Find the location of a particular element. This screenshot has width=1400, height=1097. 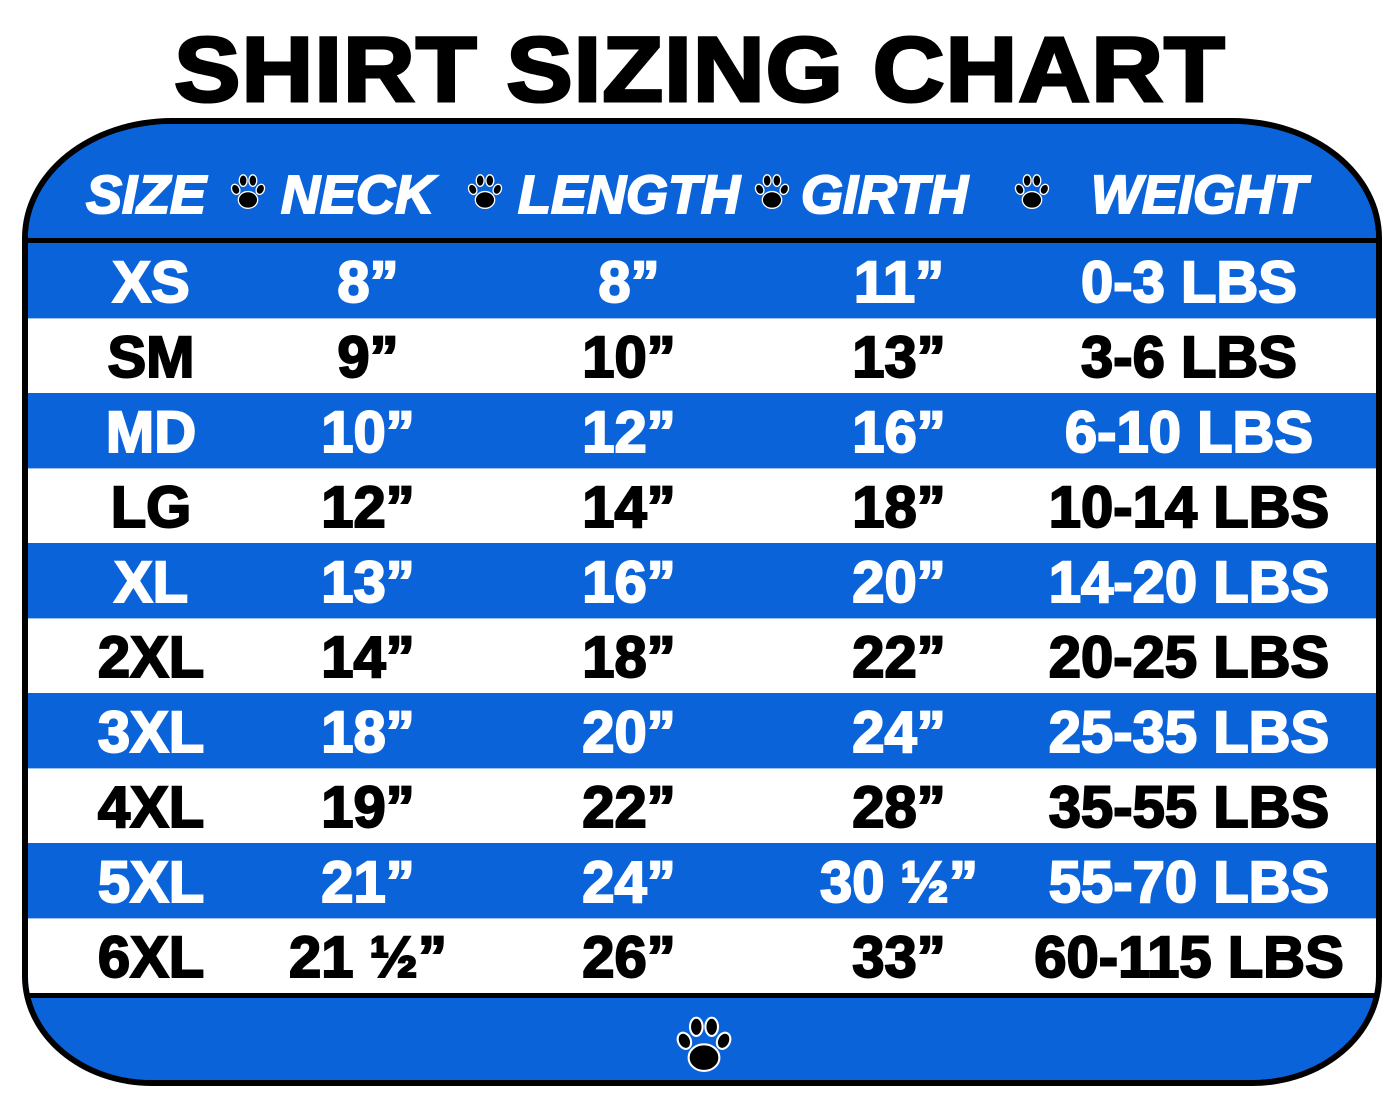

cell-neck: 18” is located at coordinates (368, 732).